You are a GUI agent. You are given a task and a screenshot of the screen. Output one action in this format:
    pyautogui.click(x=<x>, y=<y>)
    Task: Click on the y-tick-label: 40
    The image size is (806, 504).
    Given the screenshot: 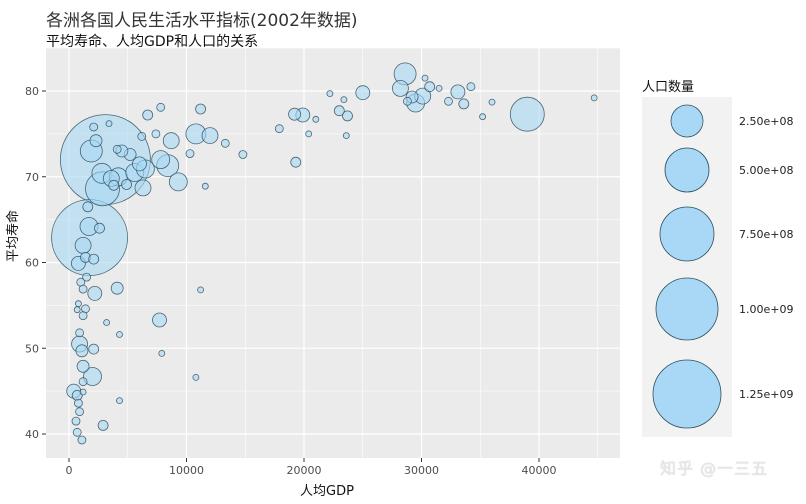 What is the action you would take?
    pyautogui.click(x=32, y=434)
    